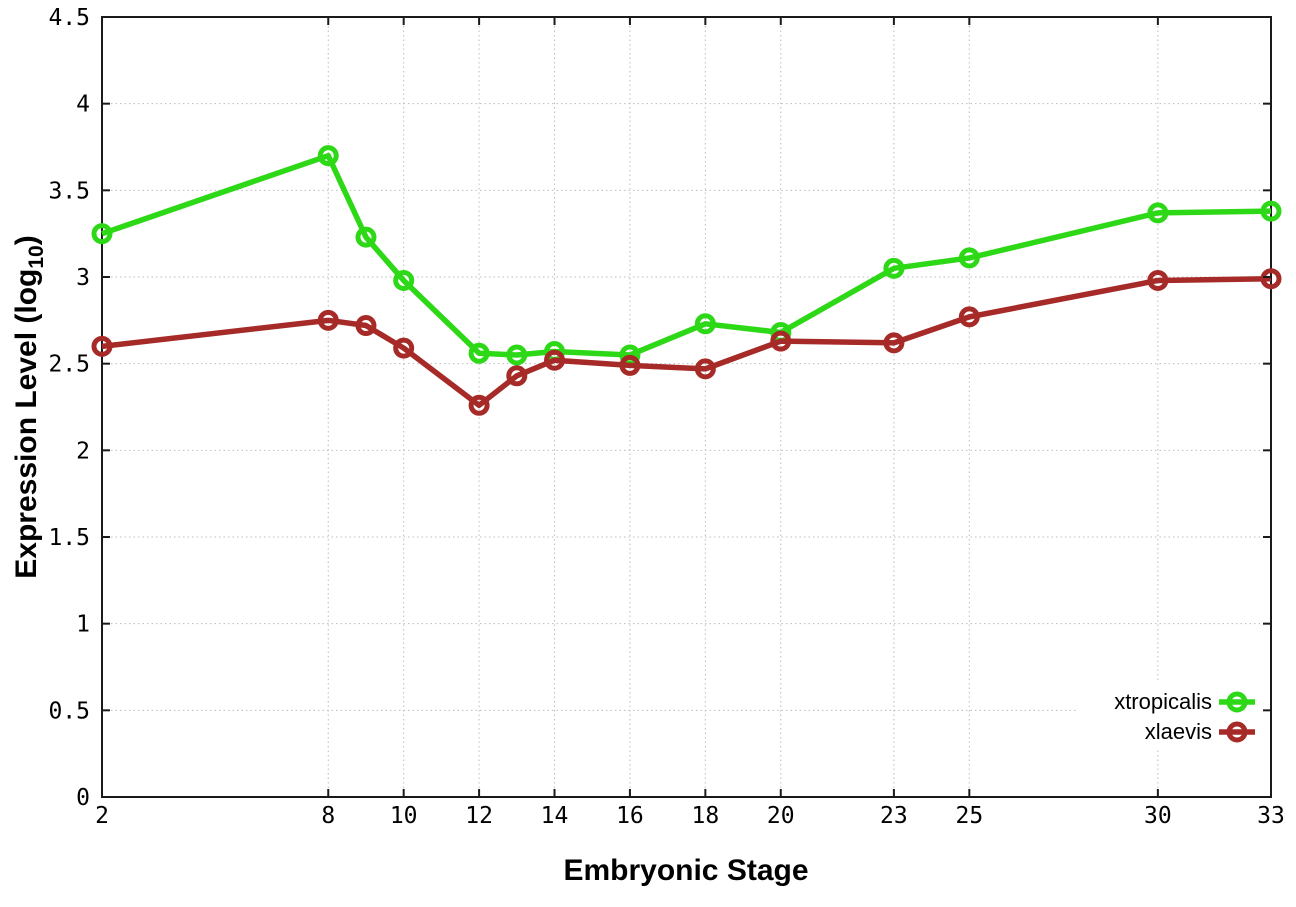 This screenshot has height=907, width=1296. Describe the element at coordinates (404, 816) in the screenshot. I see `x-tick-label: 10` at that location.